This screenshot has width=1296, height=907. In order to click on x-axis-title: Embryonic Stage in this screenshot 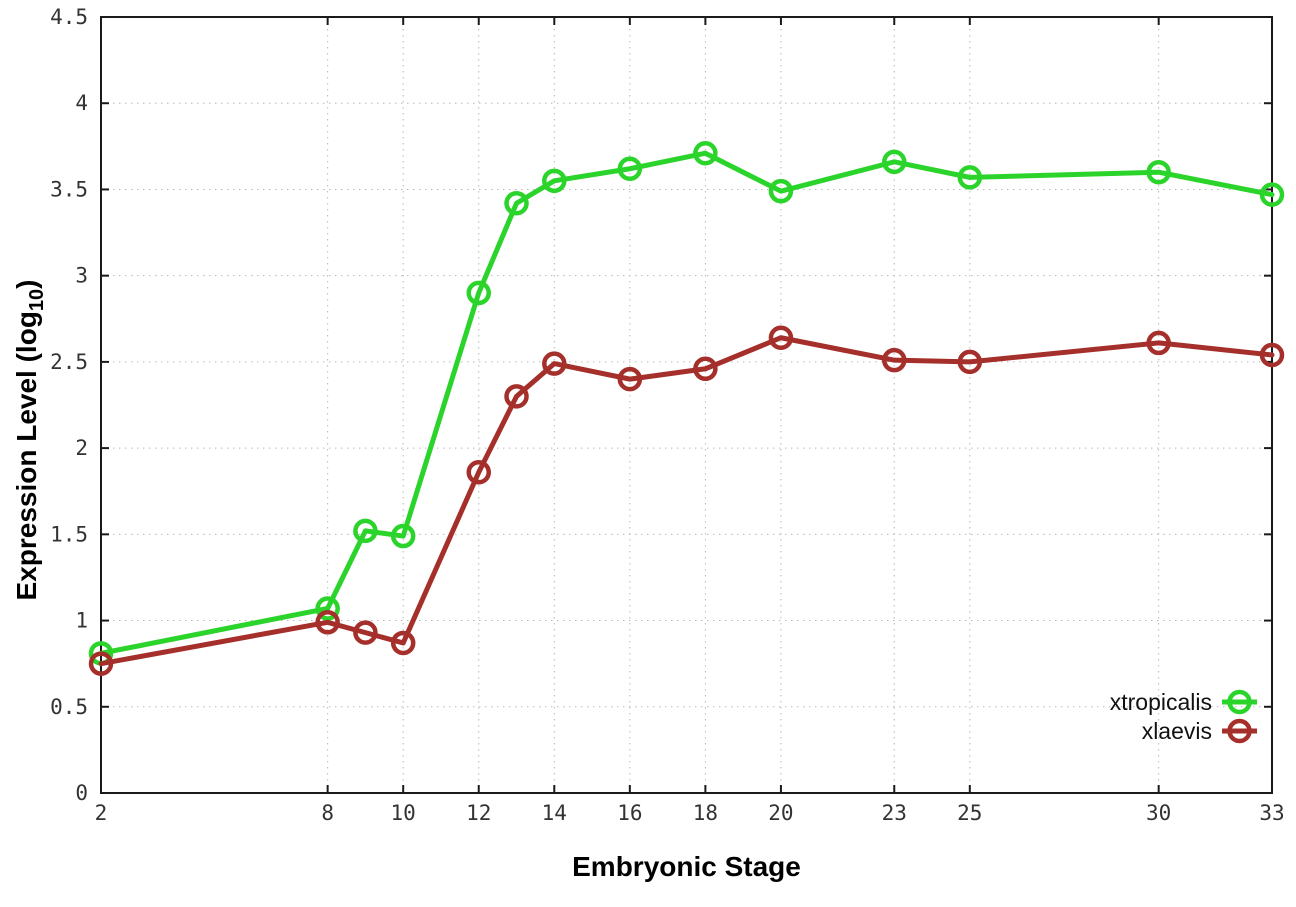, I will do `click(686, 866)`.